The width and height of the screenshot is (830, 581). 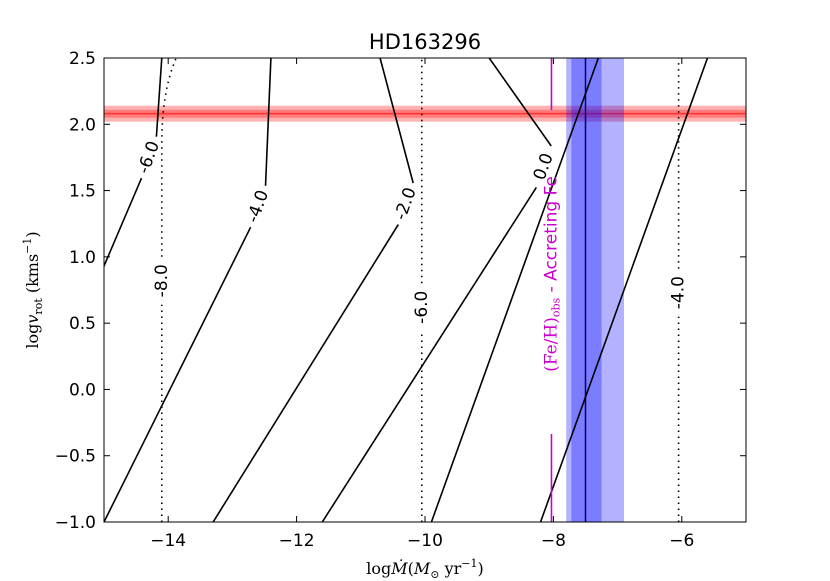 What do you see at coordinates (82, 125) in the screenshot?
I see `y-tick-label: 2.0` at bounding box center [82, 125].